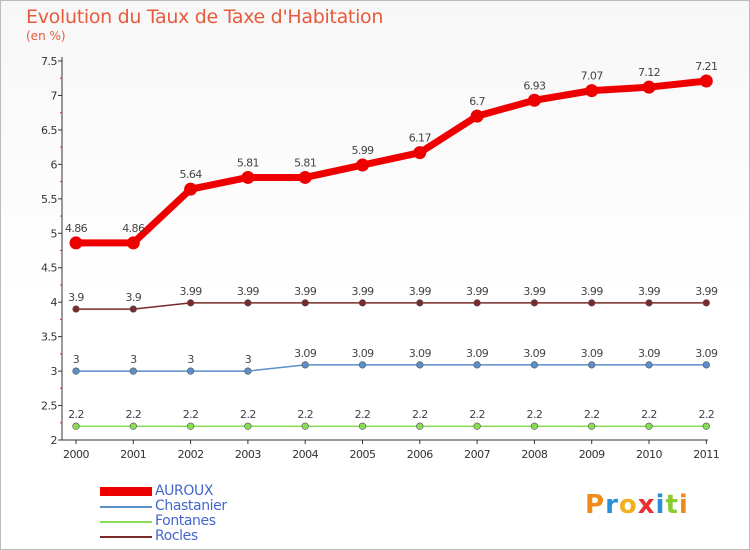 The image size is (750, 550). Describe the element at coordinates (592, 76) in the screenshot. I see `data-label-auroux: 7.07` at that location.